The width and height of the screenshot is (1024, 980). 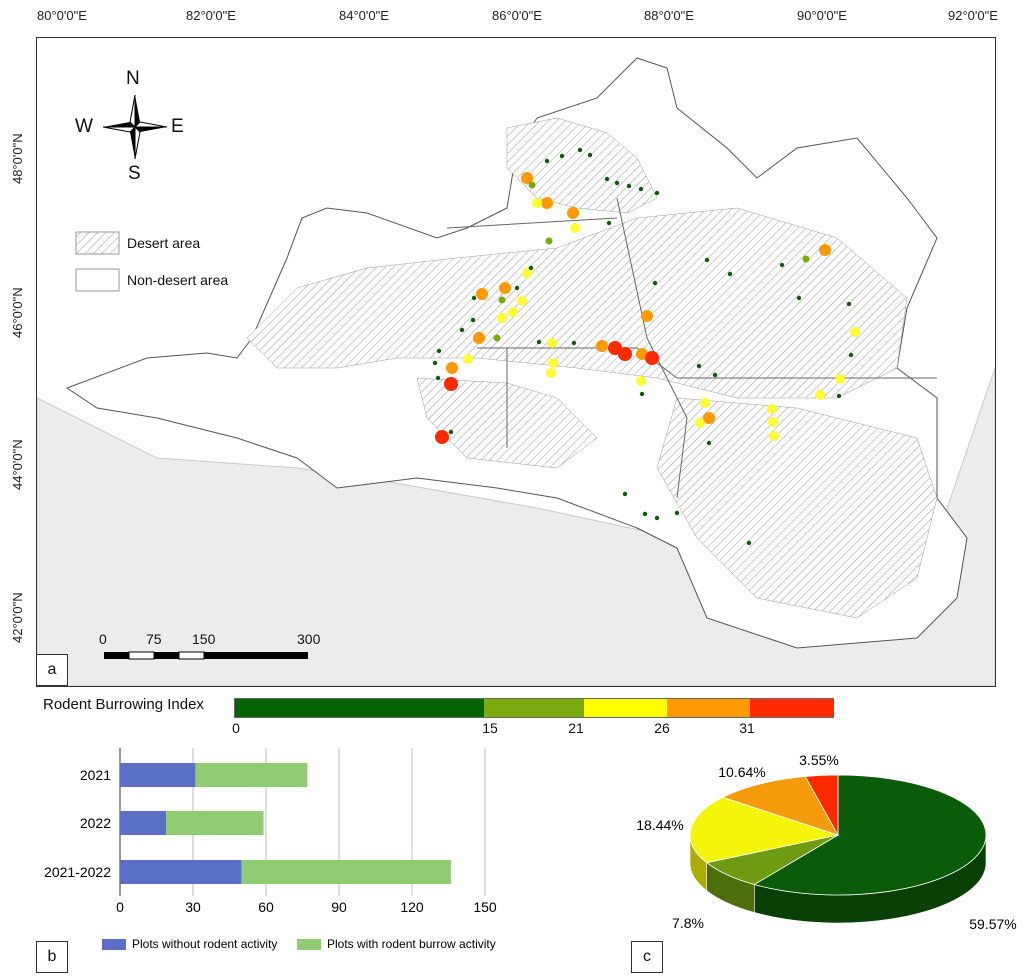 What do you see at coordinates (490, 728) in the screenshot?
I see `colorbar-tick-15: 15` at bounding box center [490, 728].